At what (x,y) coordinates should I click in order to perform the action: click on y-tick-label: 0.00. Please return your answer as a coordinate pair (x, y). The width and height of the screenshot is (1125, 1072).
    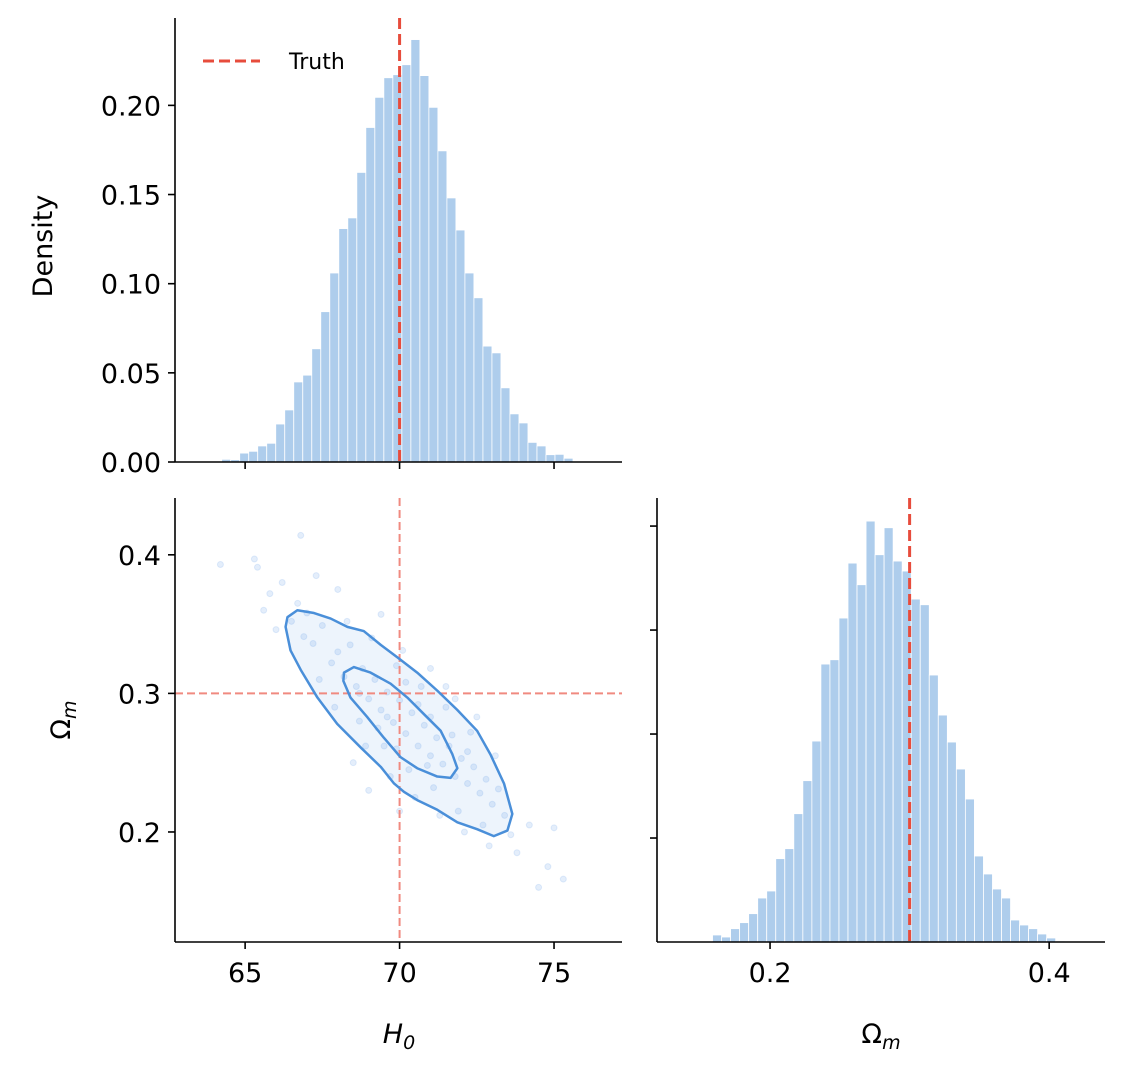
    Looking at the image, I should click on (131, 463).